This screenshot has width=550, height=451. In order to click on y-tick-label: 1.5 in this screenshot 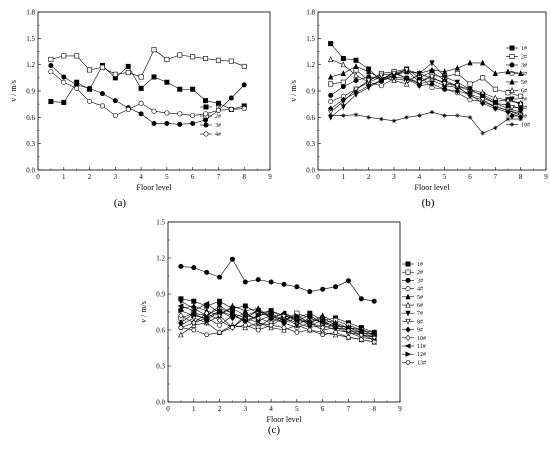, I will do `click(160, 223)`.